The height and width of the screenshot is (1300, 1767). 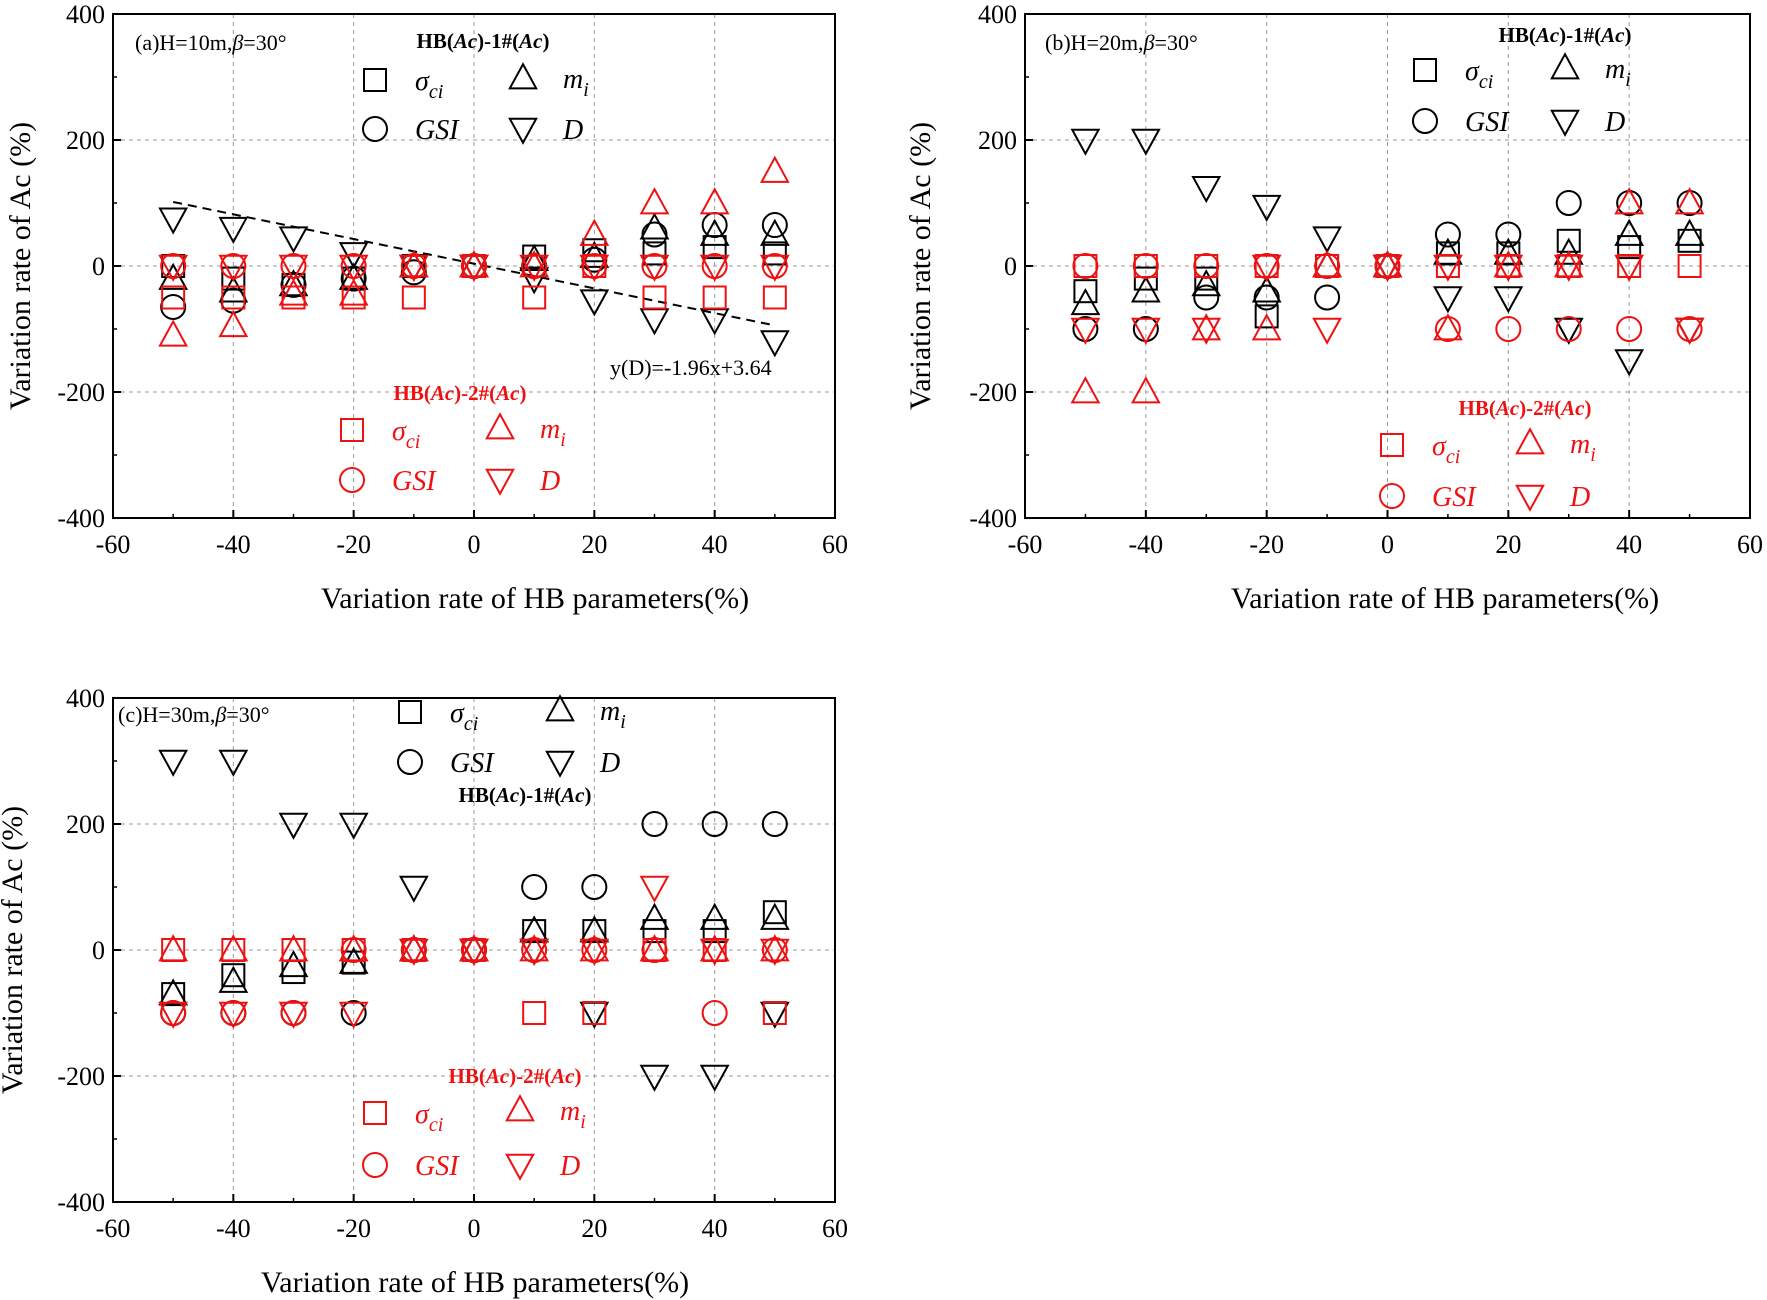 I want to click on y-tick-label: 400, so click(x=85, y=698).